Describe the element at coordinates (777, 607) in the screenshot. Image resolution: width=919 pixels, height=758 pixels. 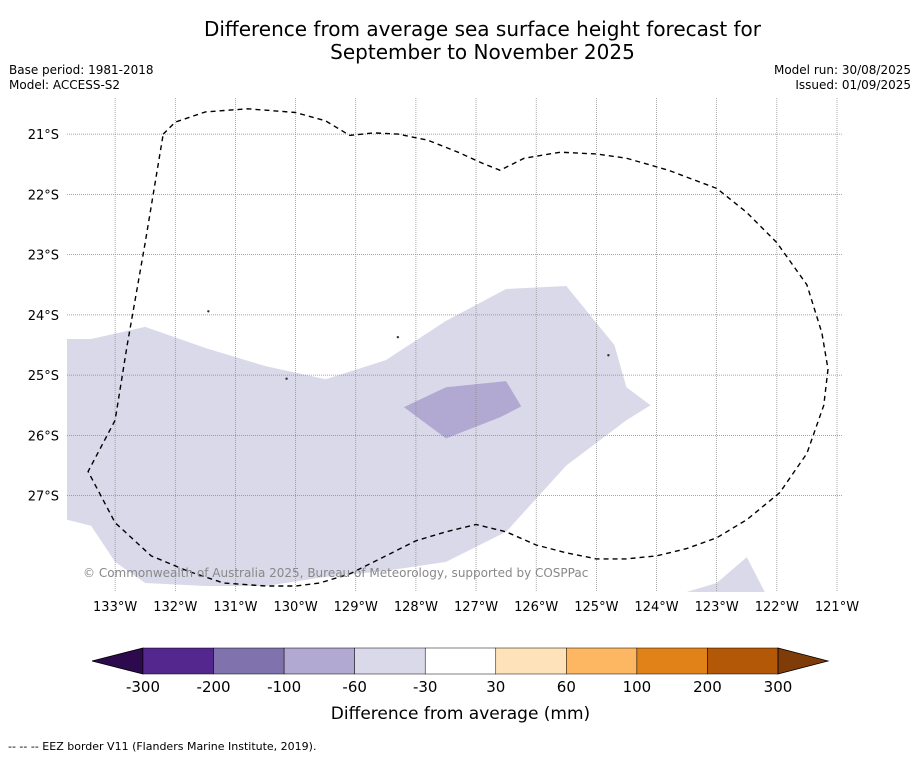
I see `lon-tick-label: 122°W` at that location.